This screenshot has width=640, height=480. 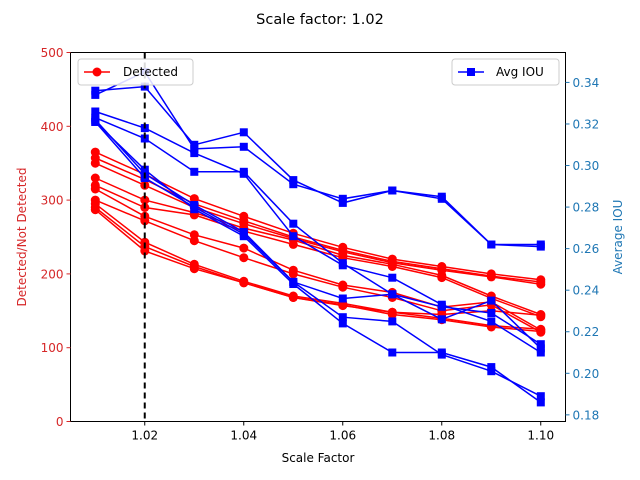 I want to click on y-axis-right-label: Average IOU, so click(x=618, y=237).